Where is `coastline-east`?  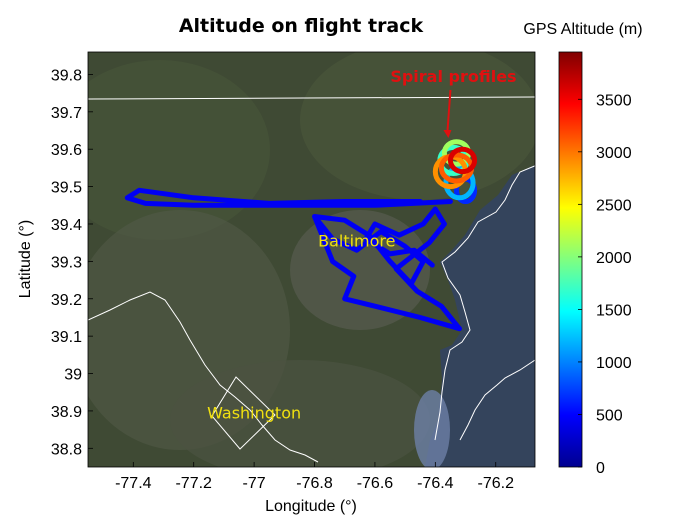
coastline-east is located at coordinates (497, 400).